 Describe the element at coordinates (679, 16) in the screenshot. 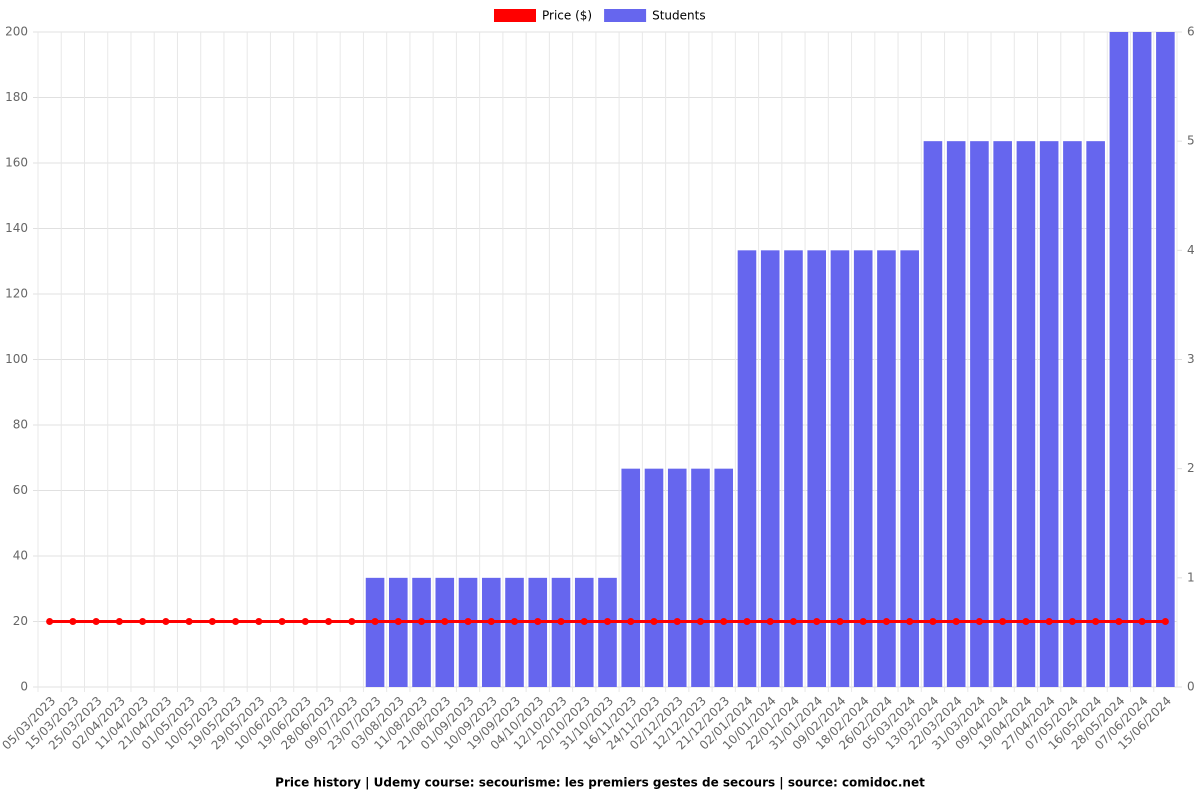

I see `legend-label: Students` at that location.